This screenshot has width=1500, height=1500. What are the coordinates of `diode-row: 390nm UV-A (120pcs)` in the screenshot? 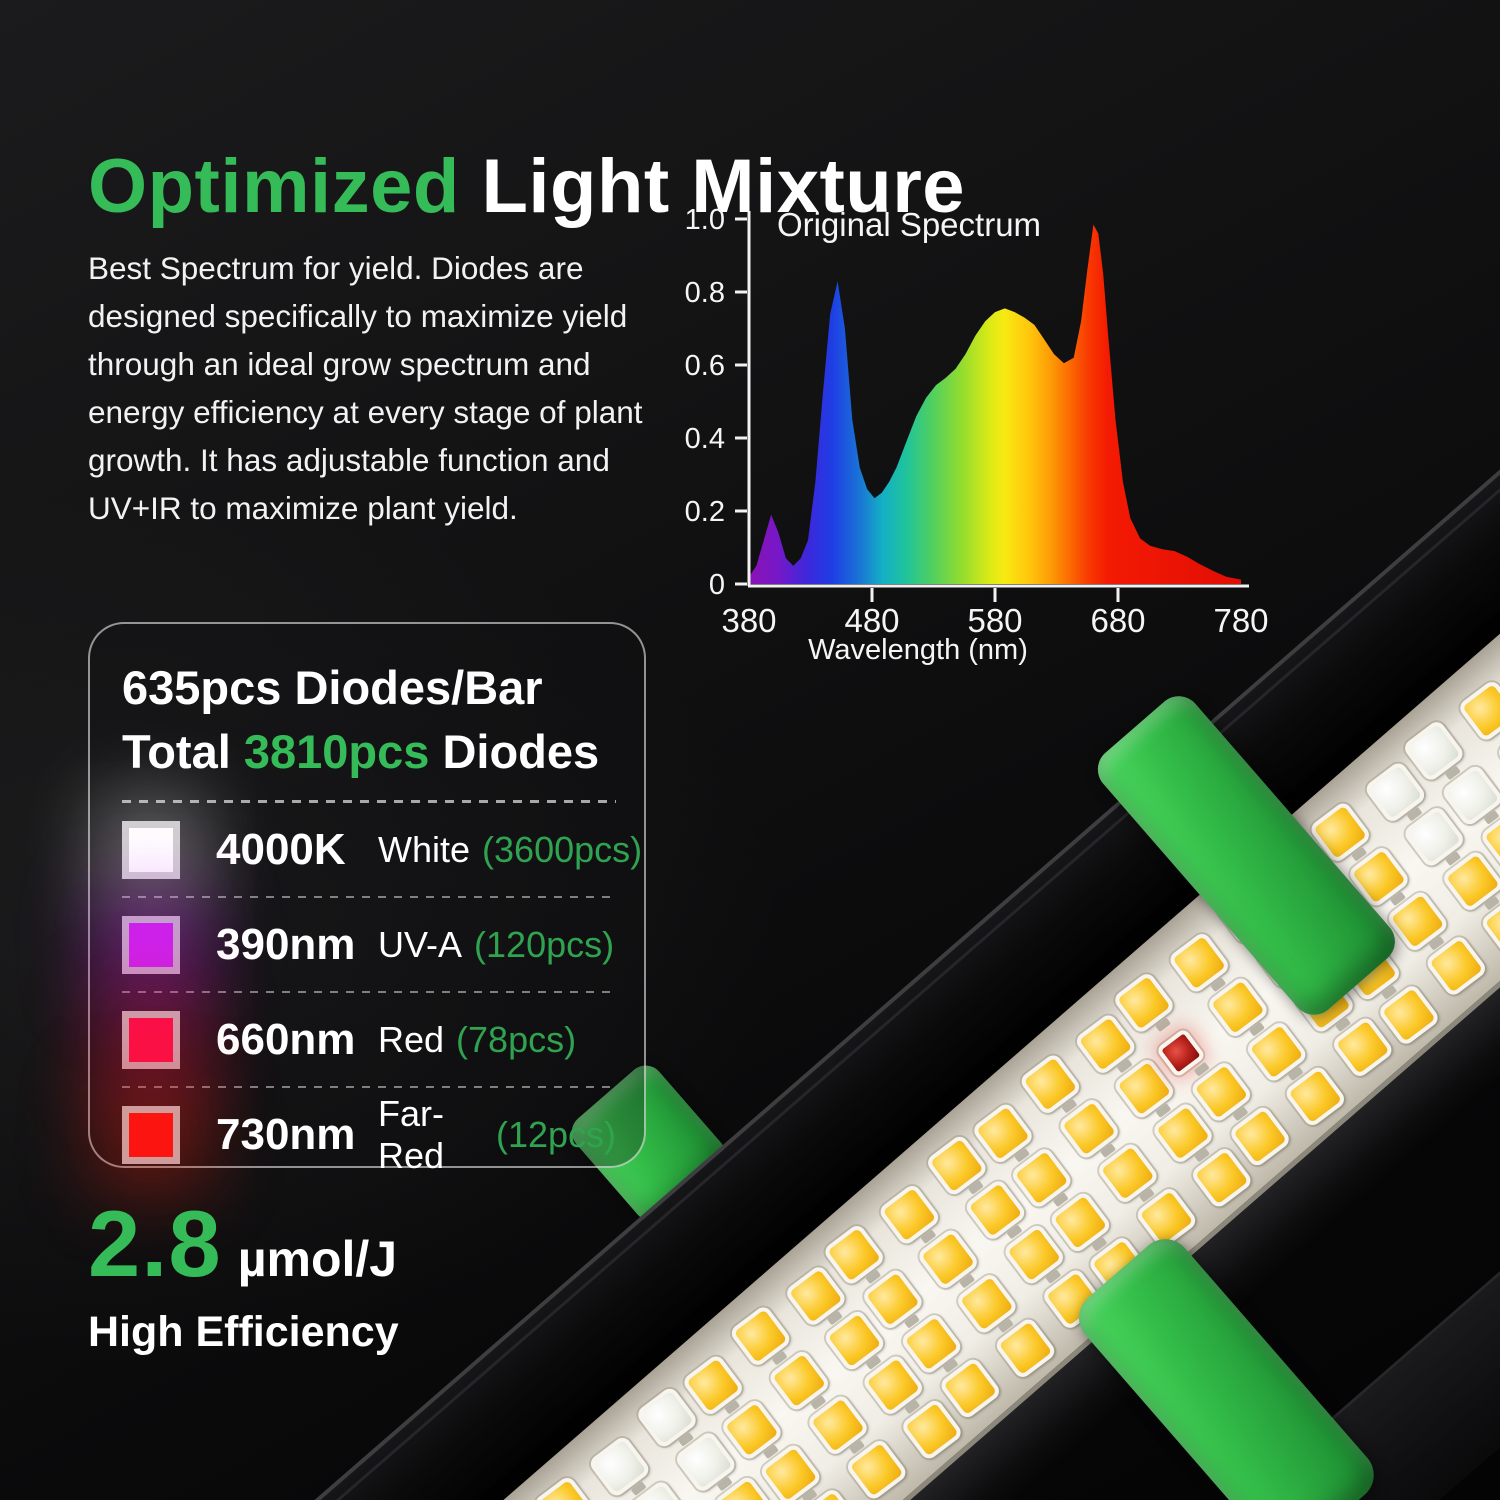 It's located at (369, 944).